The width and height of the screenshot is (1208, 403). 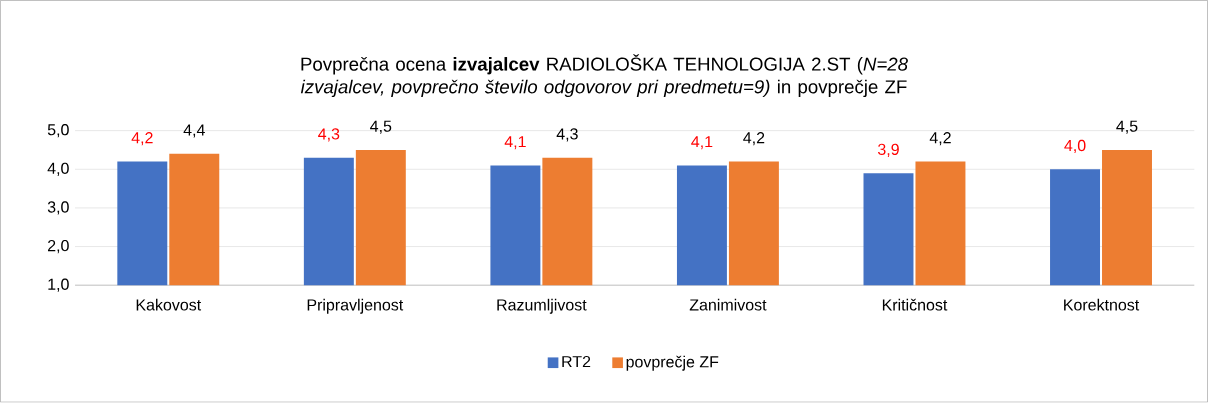 What do you see at coordinates (576, 362) in the screenshot?
I see `legend-label: RT2` at bounding box center [576, 362].